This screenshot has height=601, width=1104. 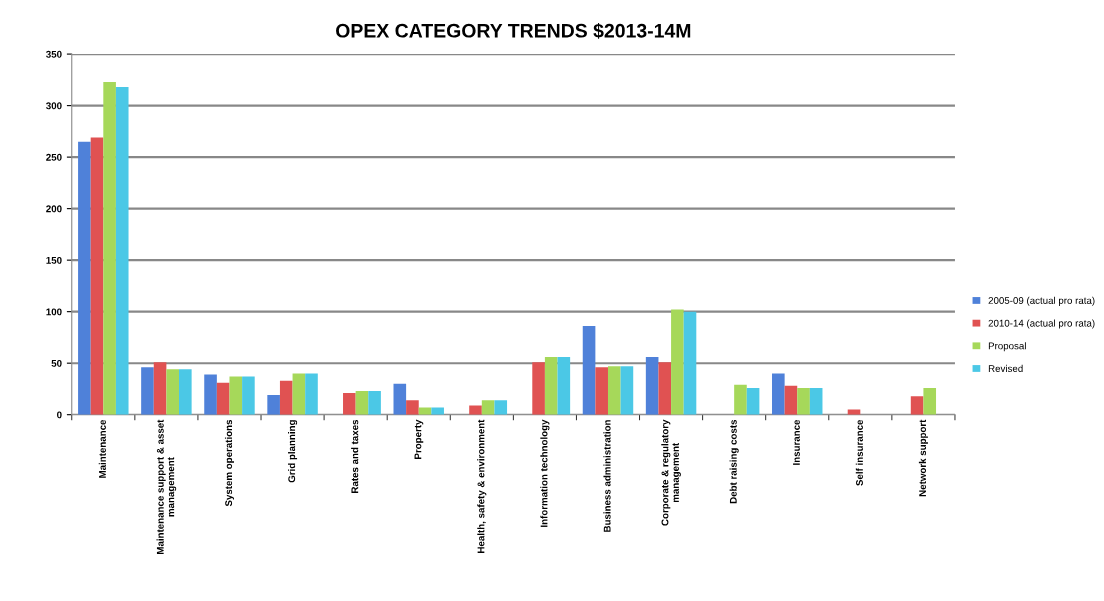 What do you see at coordinates (54, 312) in the screenshot?
I see `y-tick-label: 100` at bounding box center [54, 312].